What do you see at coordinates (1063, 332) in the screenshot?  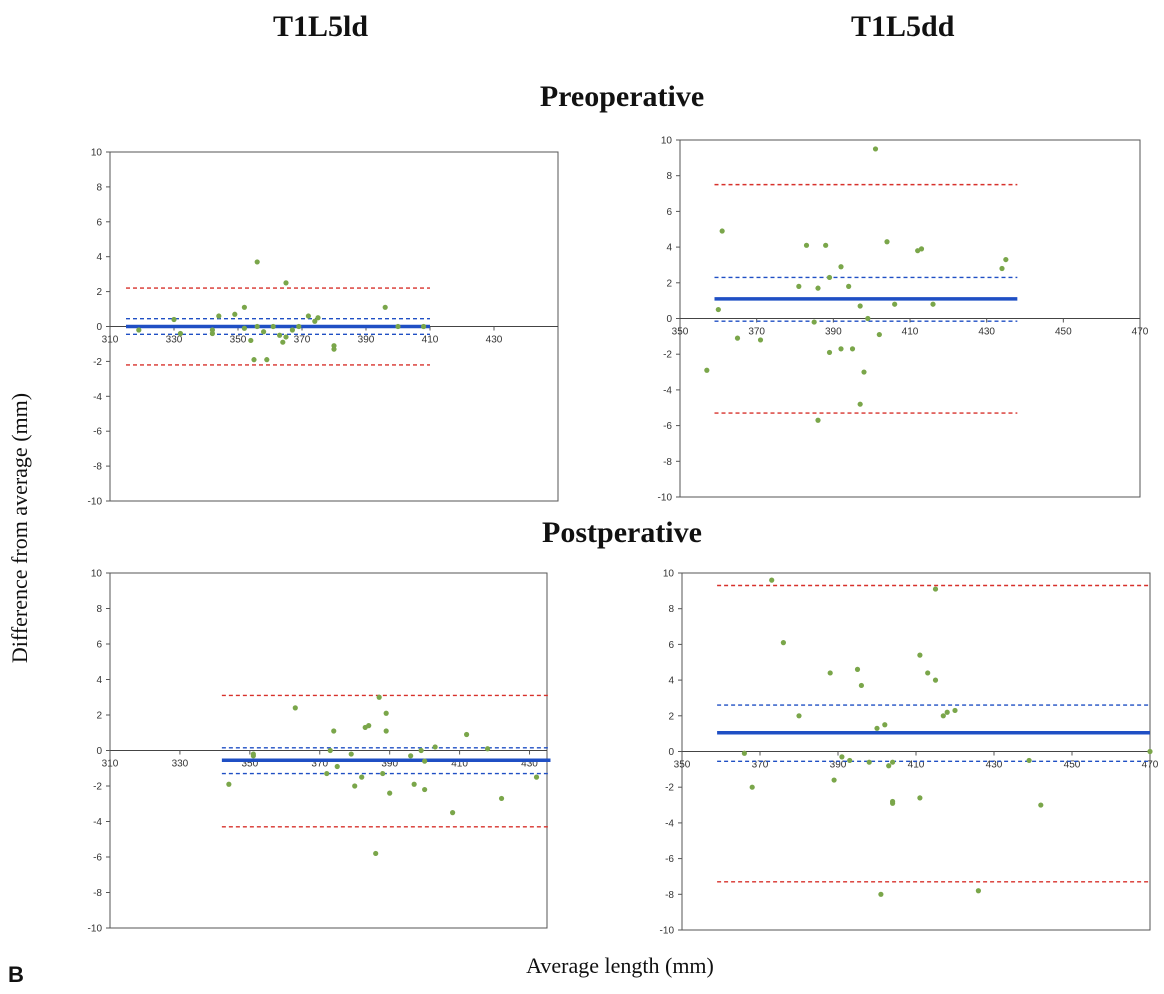 I see `x-tick-label: 450` at bounding box center [1063, 332].